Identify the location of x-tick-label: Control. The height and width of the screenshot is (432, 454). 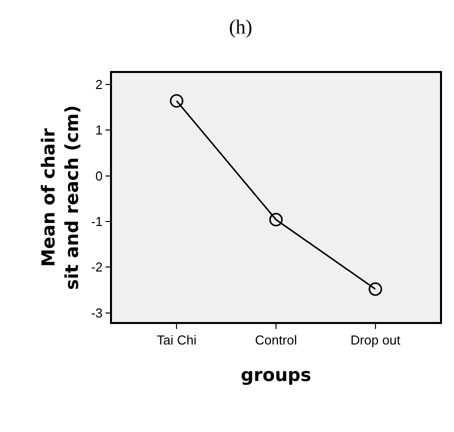
(276, 340).